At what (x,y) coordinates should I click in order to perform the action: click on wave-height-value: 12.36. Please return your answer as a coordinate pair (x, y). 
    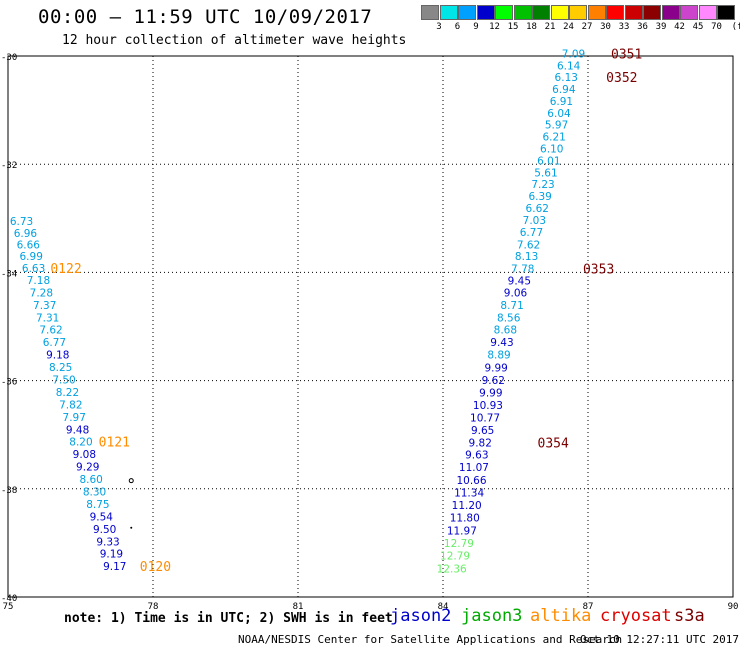
    Looking at the image, I should click on (452, 569).